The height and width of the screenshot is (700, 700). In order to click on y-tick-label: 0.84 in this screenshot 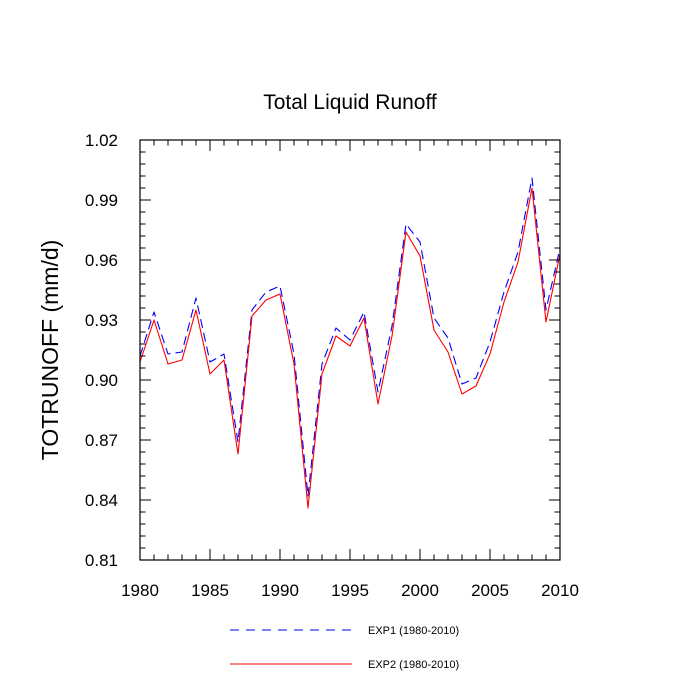, I will do `click(101, 500)`.